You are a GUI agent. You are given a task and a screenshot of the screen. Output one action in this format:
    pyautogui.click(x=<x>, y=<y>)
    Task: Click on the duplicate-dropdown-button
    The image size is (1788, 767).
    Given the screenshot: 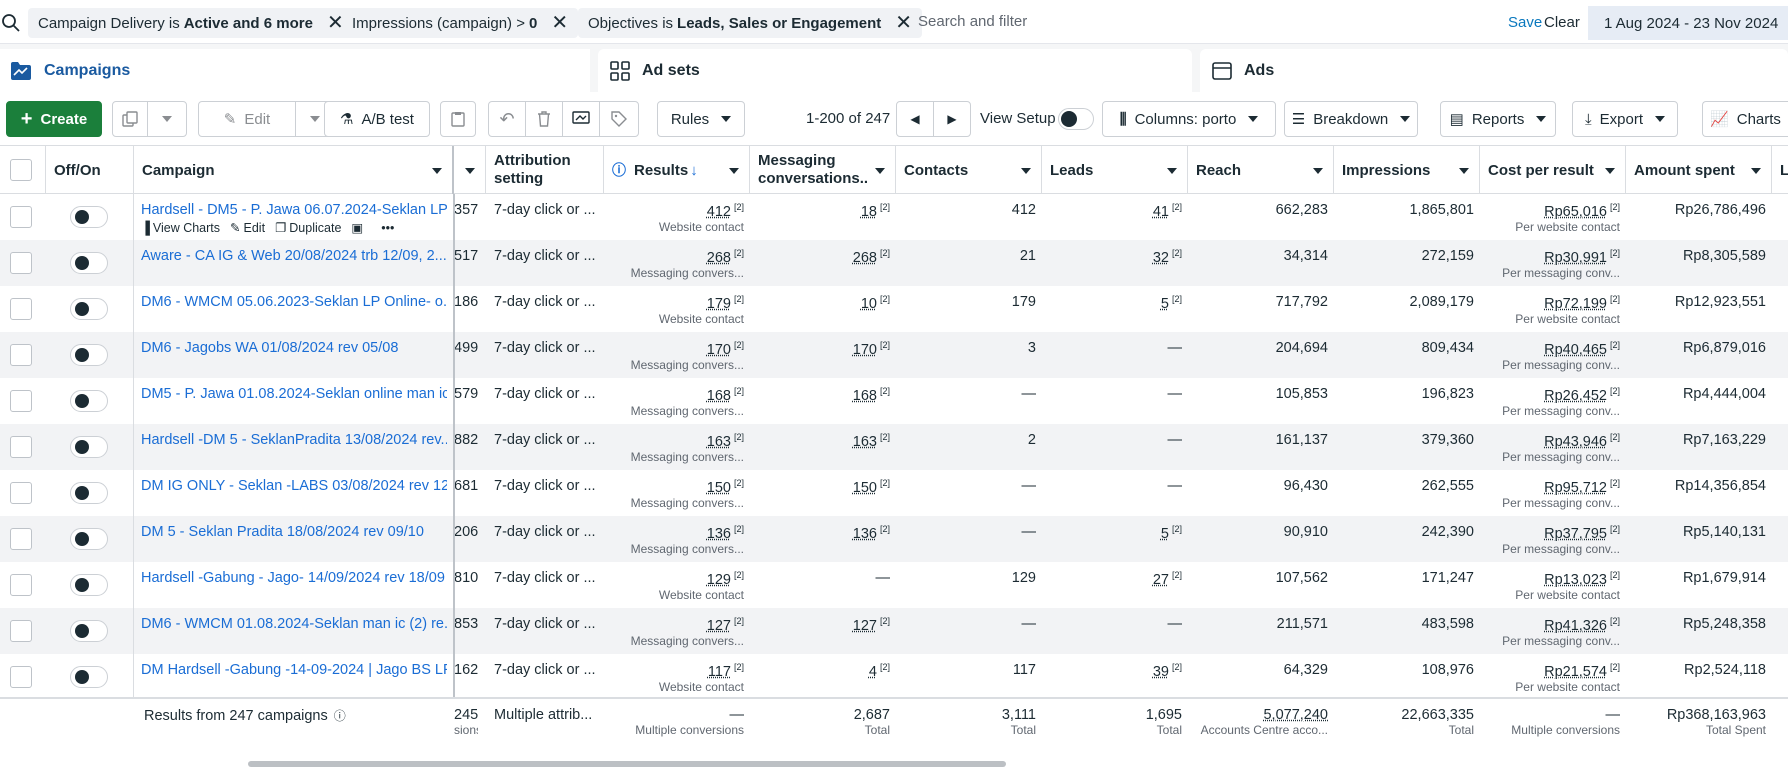 What is the action you would take?
    pyautogui.click(x=167, y=119)
    